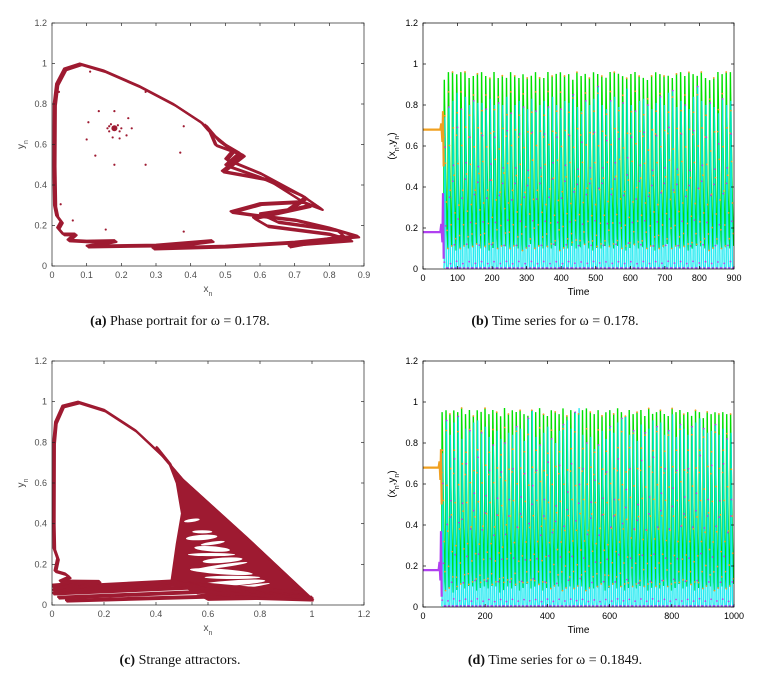  I want to click on x-tick-label: 900, so click(733, 278).